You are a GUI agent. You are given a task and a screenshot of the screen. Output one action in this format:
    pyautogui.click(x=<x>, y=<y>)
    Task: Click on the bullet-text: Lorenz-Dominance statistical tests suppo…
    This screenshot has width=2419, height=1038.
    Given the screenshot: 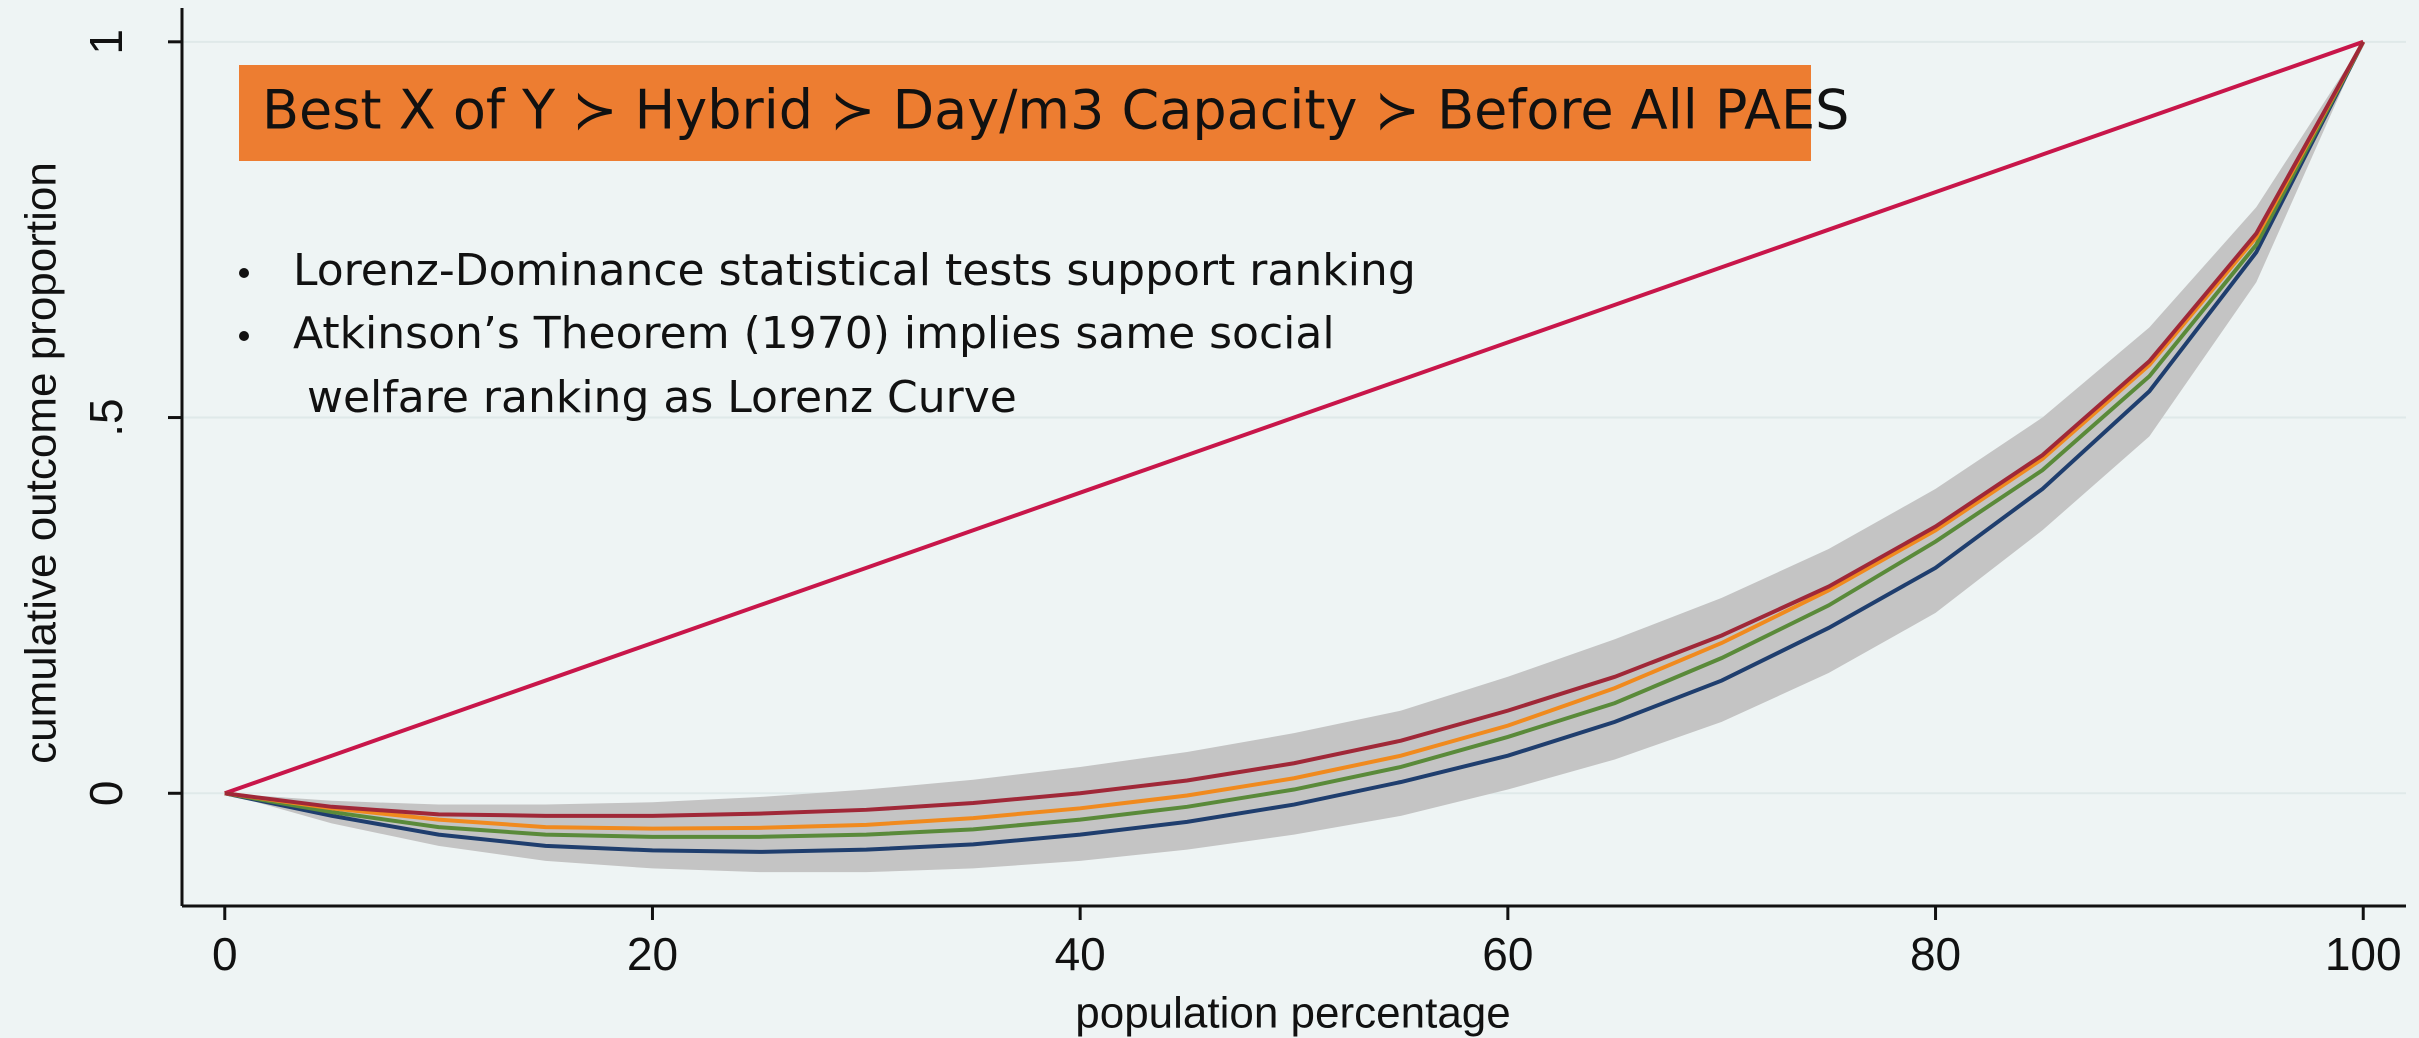 What is the action you would take?
    pyautogui.click(x=854, y=270)
    